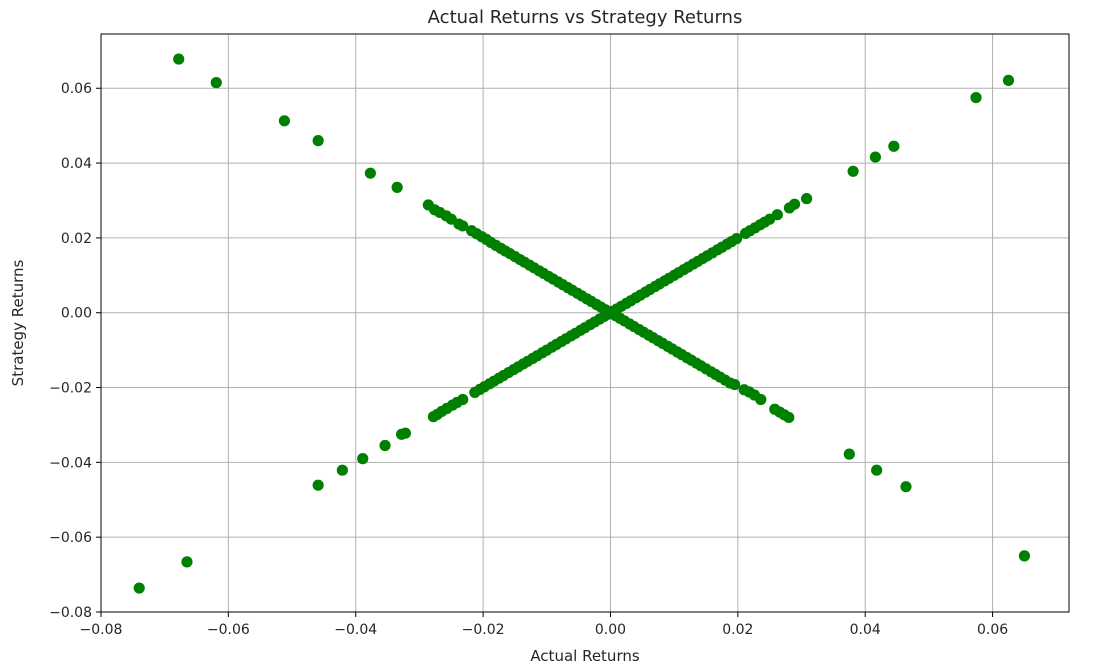  I want to click on x-axis-label: Actual Returns, so click(585, 656).